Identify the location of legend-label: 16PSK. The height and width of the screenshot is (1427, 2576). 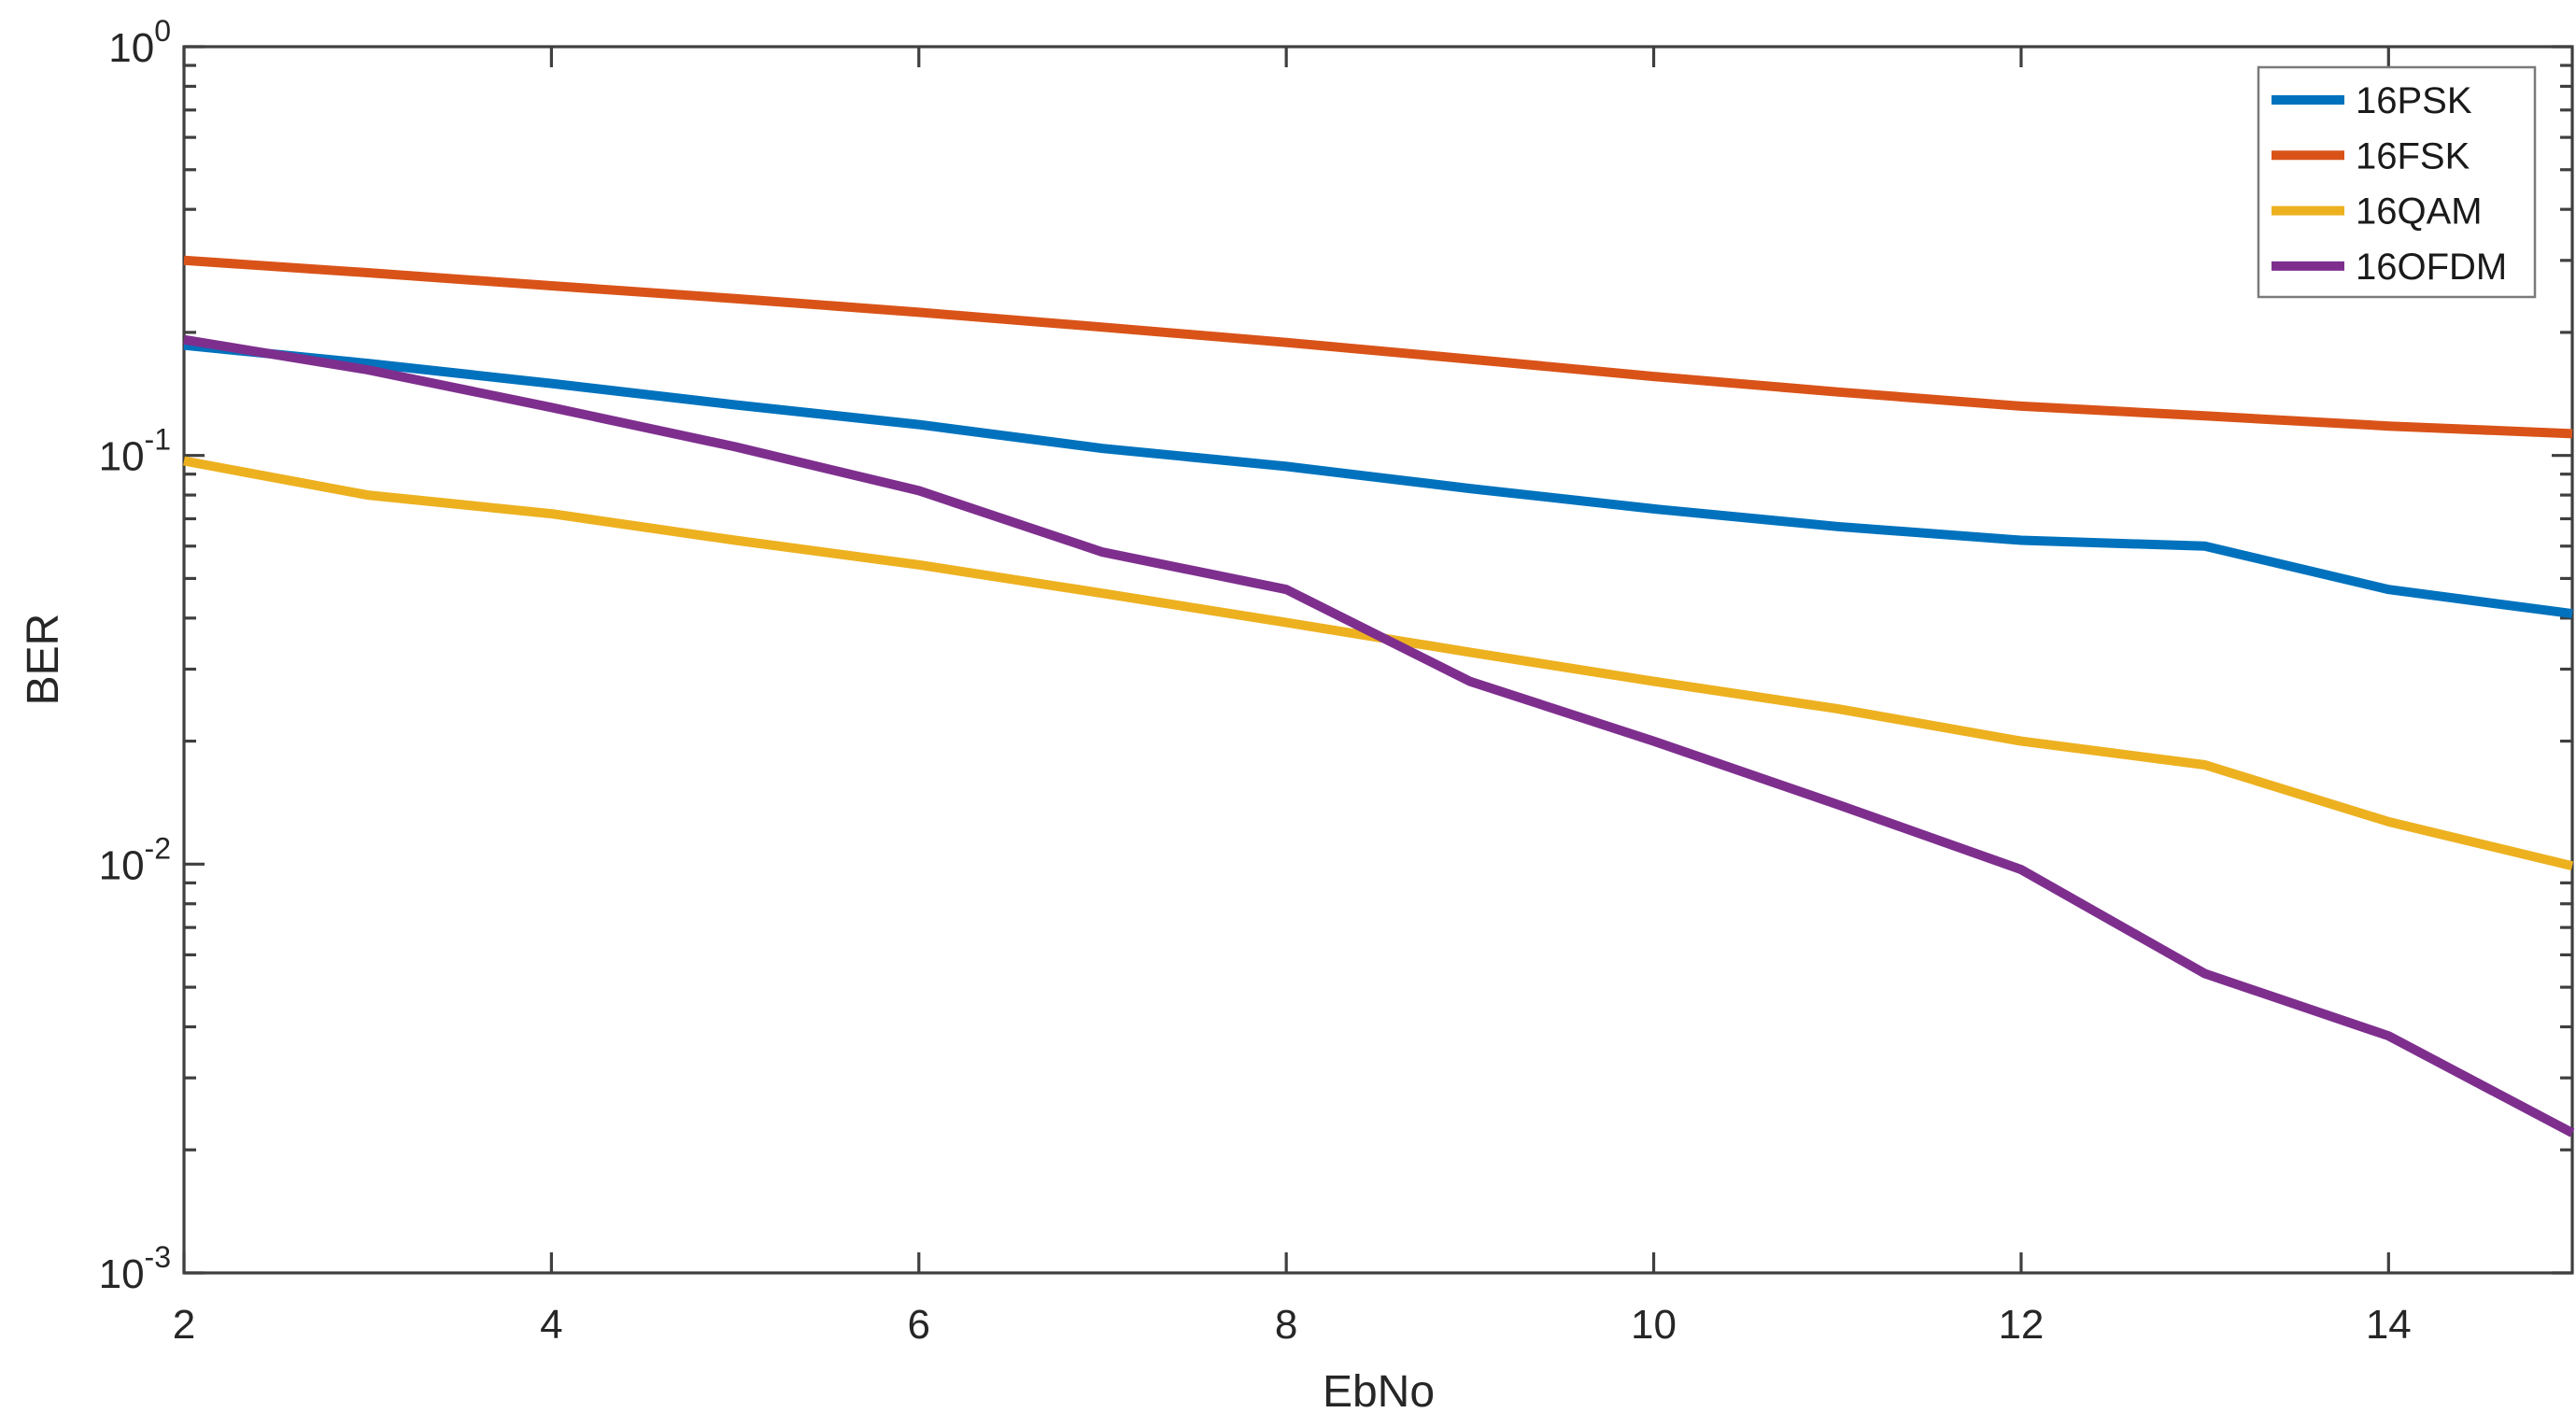
(2414, 101).